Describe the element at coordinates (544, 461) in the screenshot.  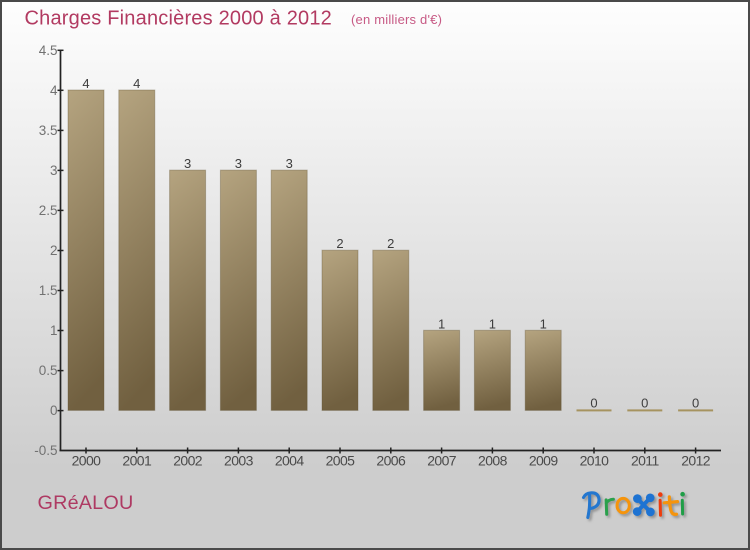
I see `svg-text: 2009` at that location.